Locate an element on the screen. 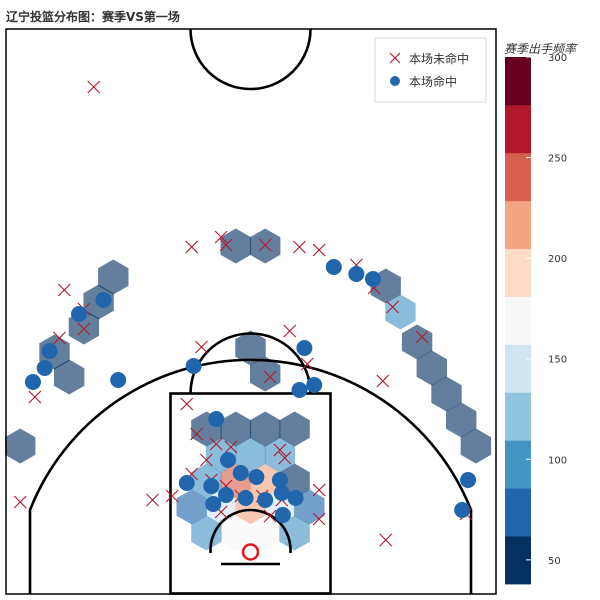  colorbar-tick-label: 250 is located at coordinates (557, 159).